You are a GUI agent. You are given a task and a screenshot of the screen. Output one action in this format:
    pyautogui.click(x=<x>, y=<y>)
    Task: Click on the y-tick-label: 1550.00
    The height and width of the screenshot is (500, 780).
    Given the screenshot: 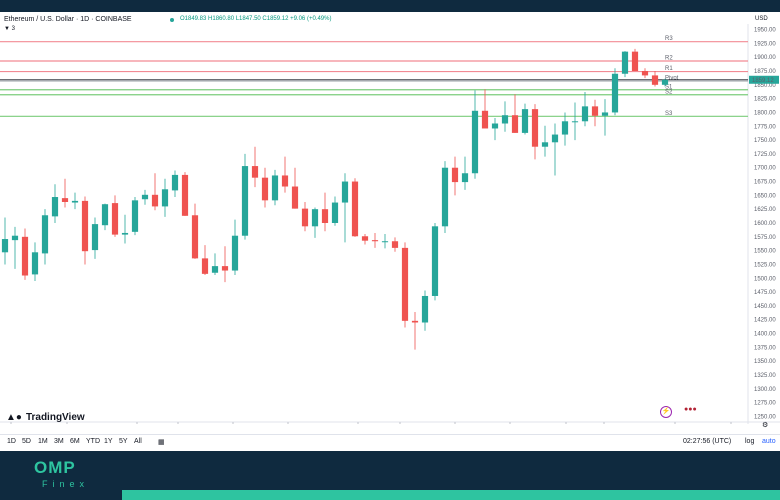 What is the action you would take?
    pyautogui.click(x=765, y=252)
    